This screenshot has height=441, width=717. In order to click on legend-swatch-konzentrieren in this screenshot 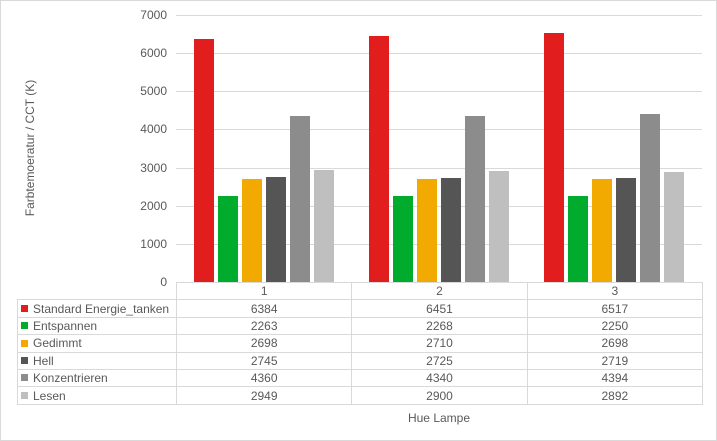, I will do `click(24, 378)`.